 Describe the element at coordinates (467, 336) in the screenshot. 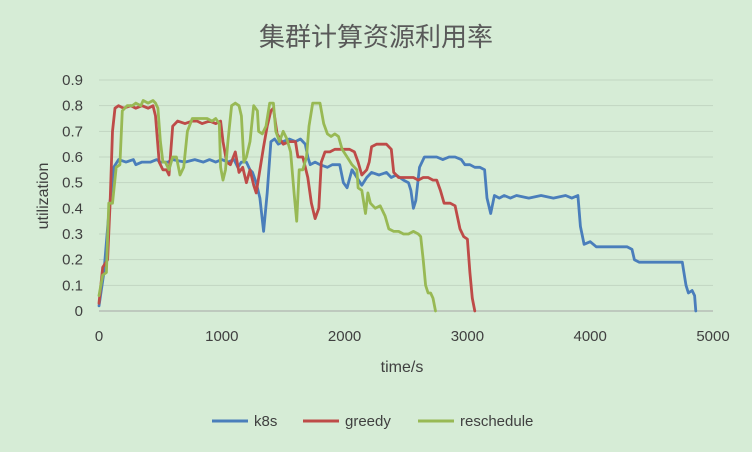

I see `x-tick-label: 3000` at that location.